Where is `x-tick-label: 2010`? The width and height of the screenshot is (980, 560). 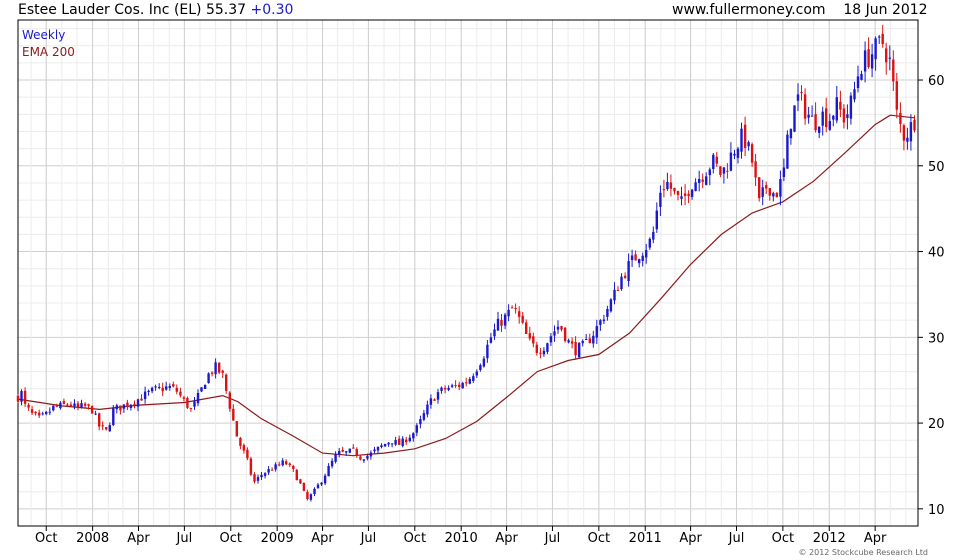
x-tick-label: 2010 is located at coordinates (461, 538).